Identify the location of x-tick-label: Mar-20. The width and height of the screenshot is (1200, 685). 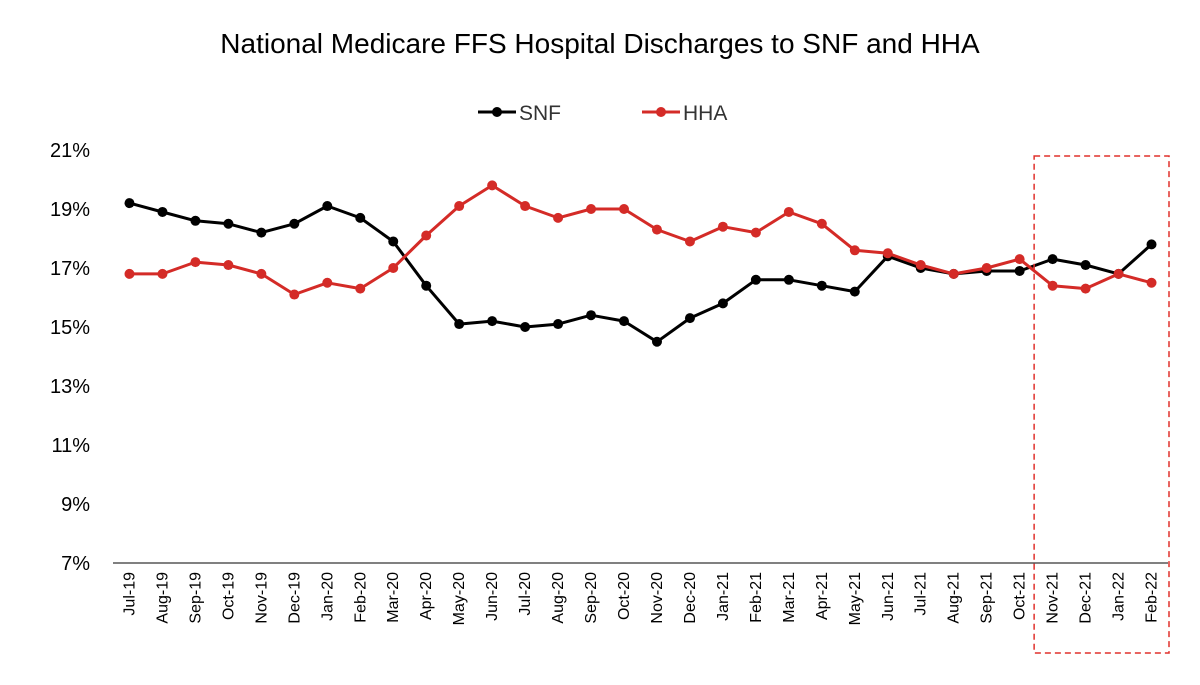
(393, 597).